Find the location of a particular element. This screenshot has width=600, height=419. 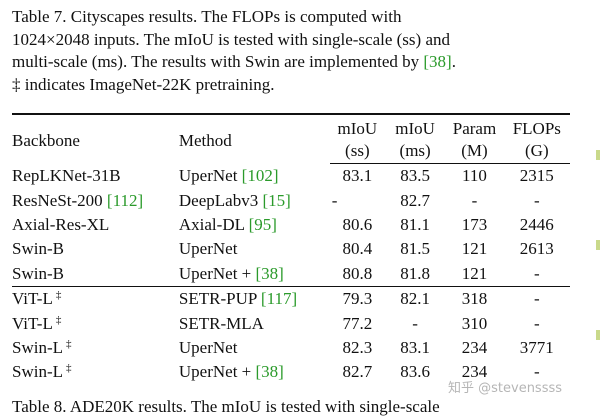

method-text: Axial-DL is located at coordinates (213, 224).